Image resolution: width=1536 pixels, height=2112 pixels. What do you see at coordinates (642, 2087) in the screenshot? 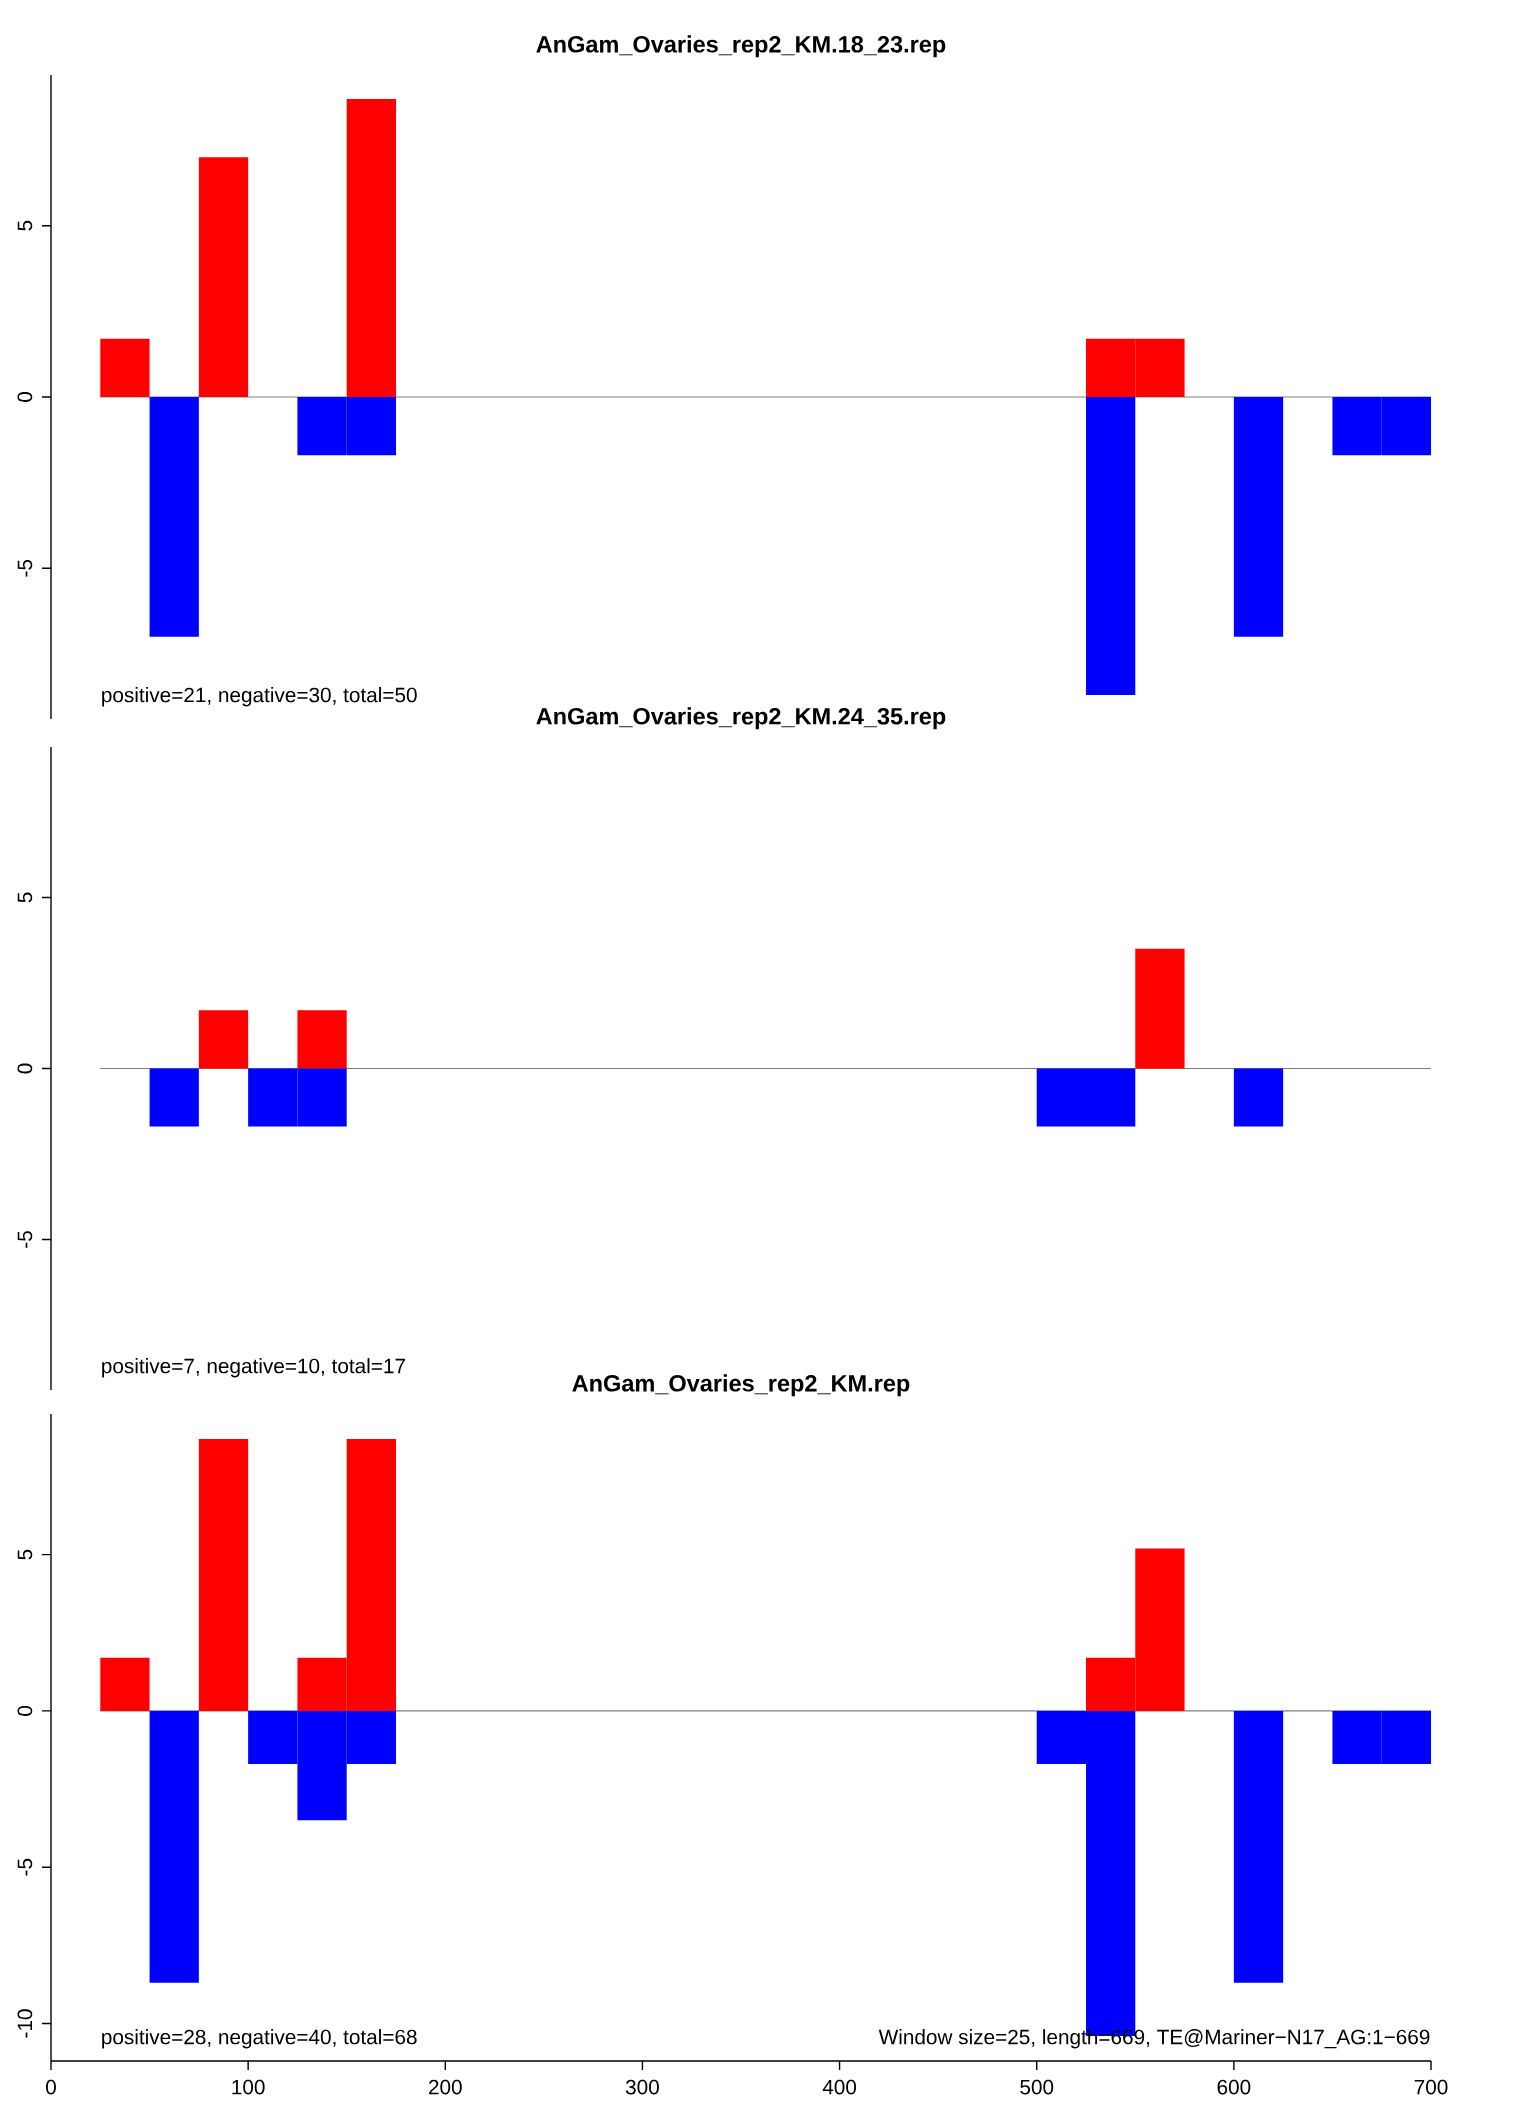
I see `x-tick-label: 300` at bounding box center [642, 2087].